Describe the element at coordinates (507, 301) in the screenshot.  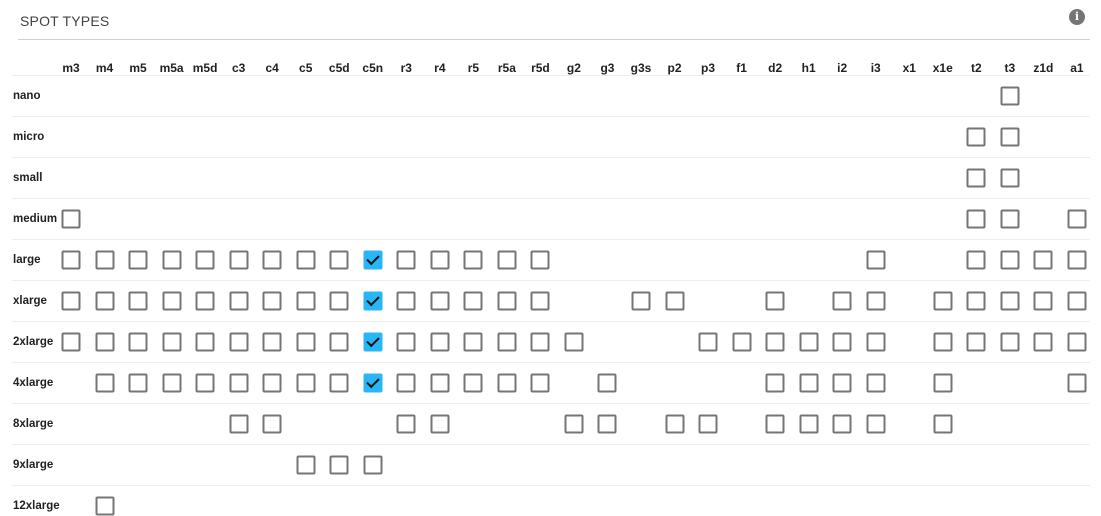
I see `checkbox-r5a-xlarge` at that location.